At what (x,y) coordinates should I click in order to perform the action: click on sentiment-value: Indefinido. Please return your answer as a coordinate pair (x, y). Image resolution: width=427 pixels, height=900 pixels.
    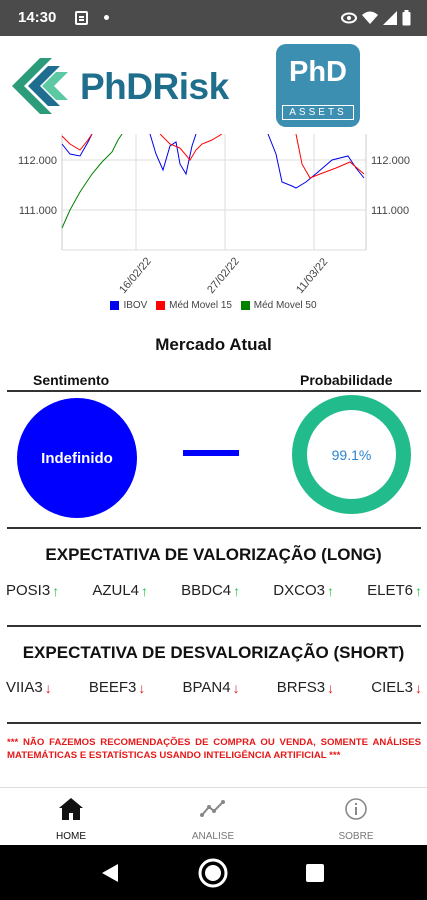
    Looking at the image, I should click on (77, 458).